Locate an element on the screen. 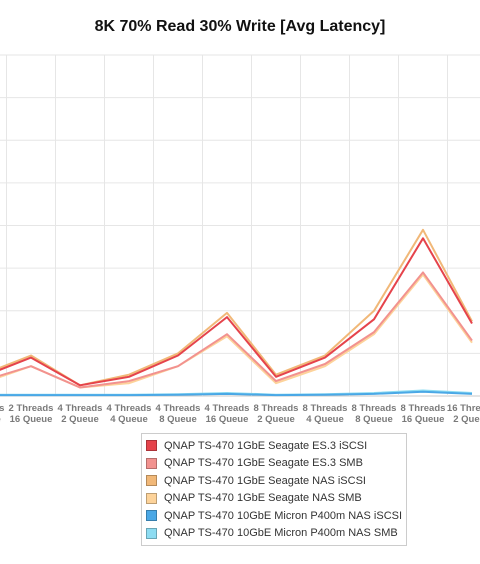  legend-item-4: QNAP TS-470 1GbE Seagate NAS SMB is located at coordinates (276, 499).